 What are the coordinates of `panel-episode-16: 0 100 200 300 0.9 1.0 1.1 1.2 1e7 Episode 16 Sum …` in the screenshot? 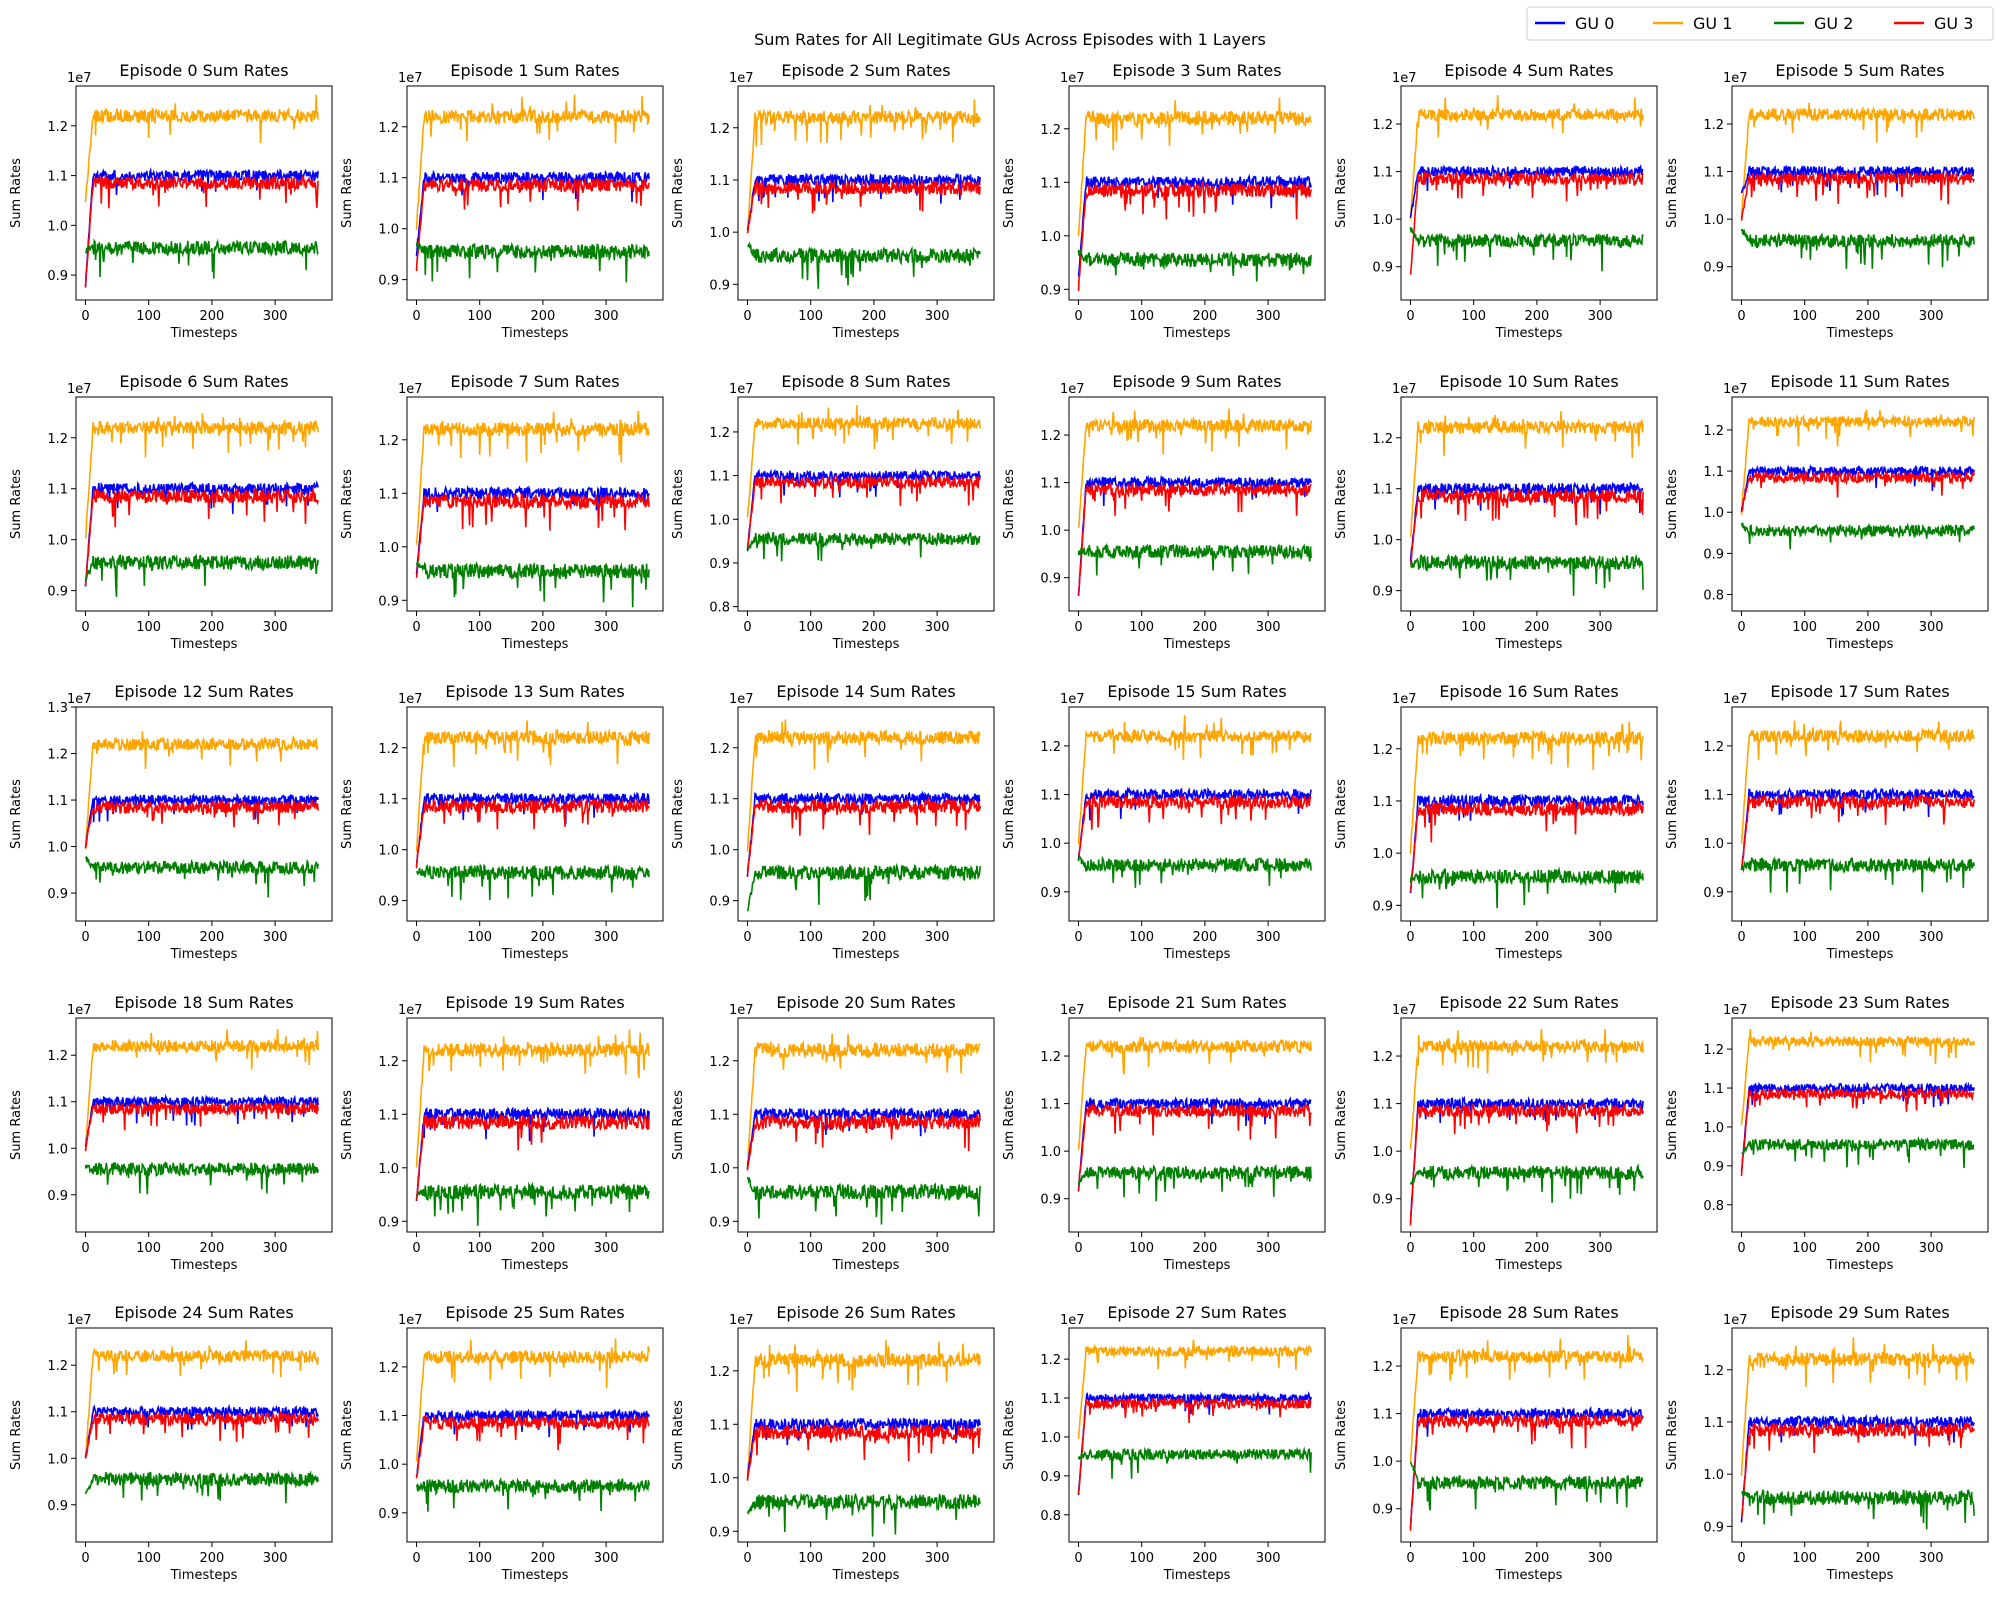 It's located at (1496, 822).